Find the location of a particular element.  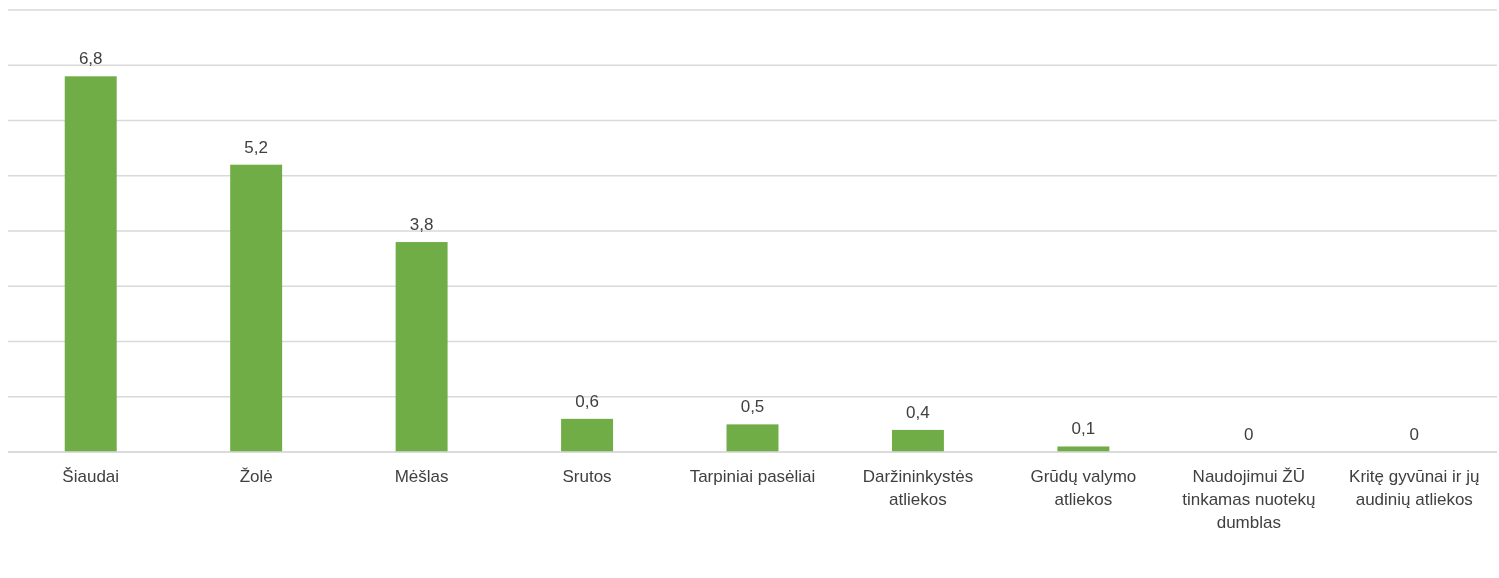

data-label: 0,5 is located at coordinates (752, 407).